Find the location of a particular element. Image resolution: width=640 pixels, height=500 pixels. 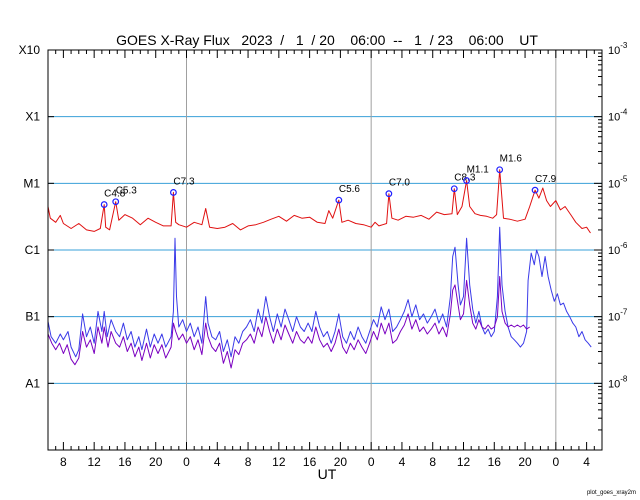

flare-label: M1.1 is located at coordinates (478, 170).